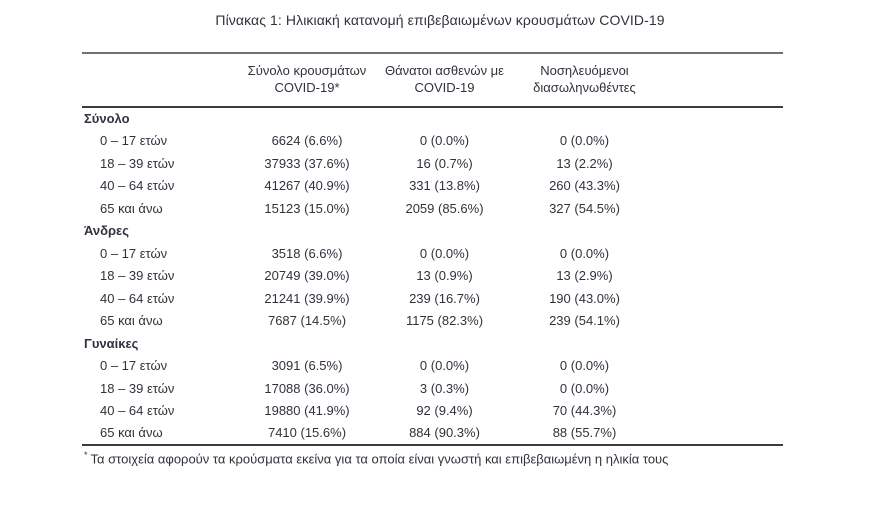 This screenshot has height=506, width=880. What do you see at coordinates (584, 321) in the screenshot?
I see `intubated-cell: 239 (54.1%)` at bounding box center [584, 321].